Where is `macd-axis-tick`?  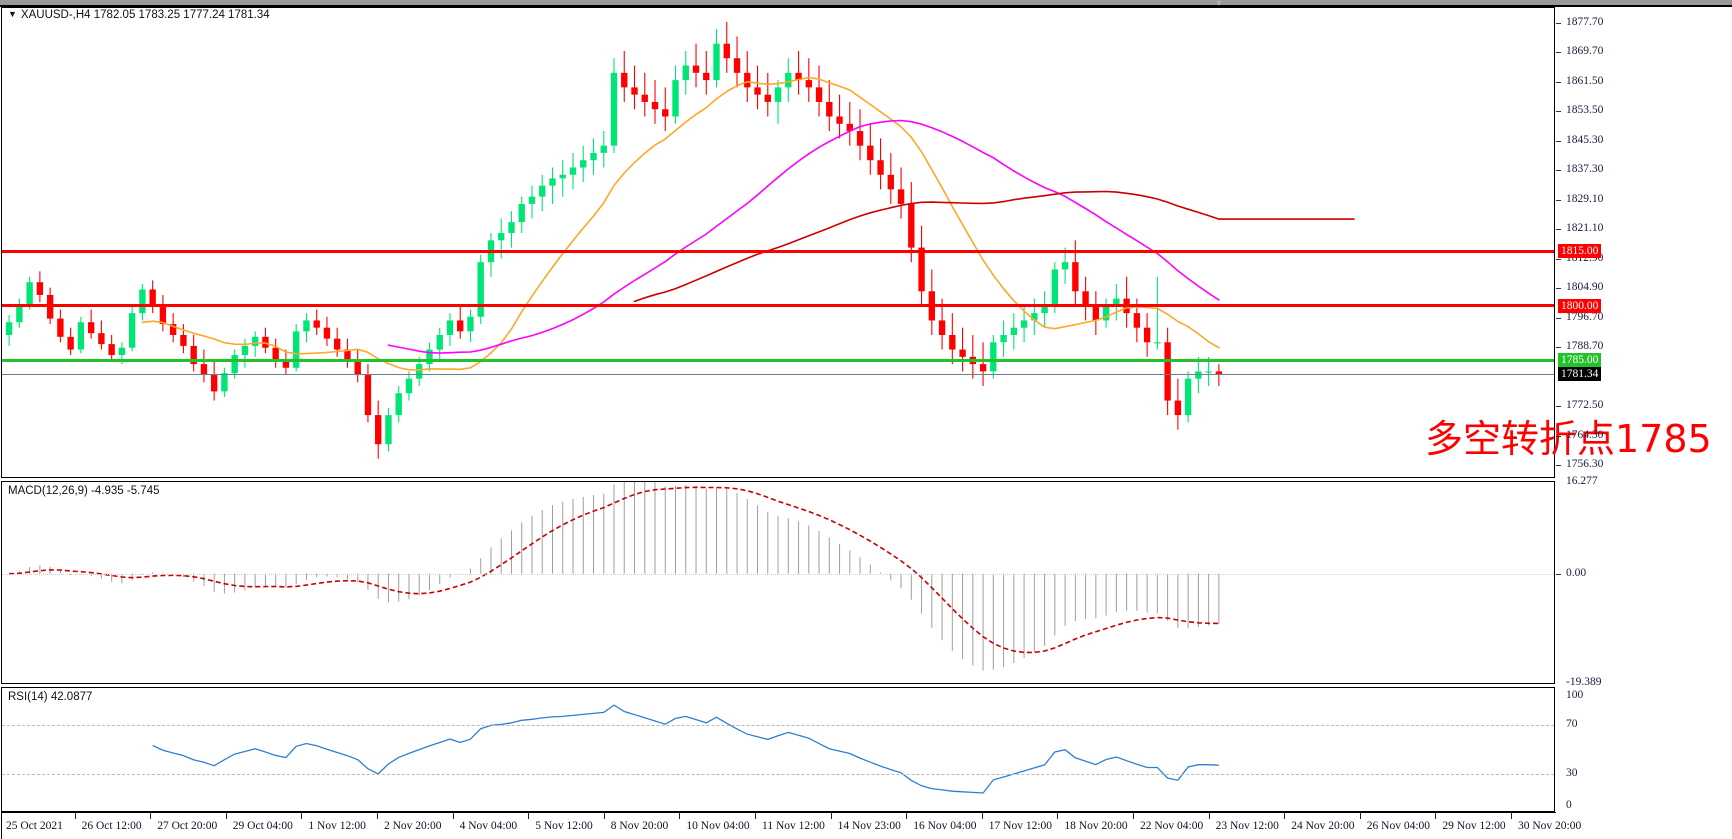 macd-axis-tick is located at coordinates (1558, 574).